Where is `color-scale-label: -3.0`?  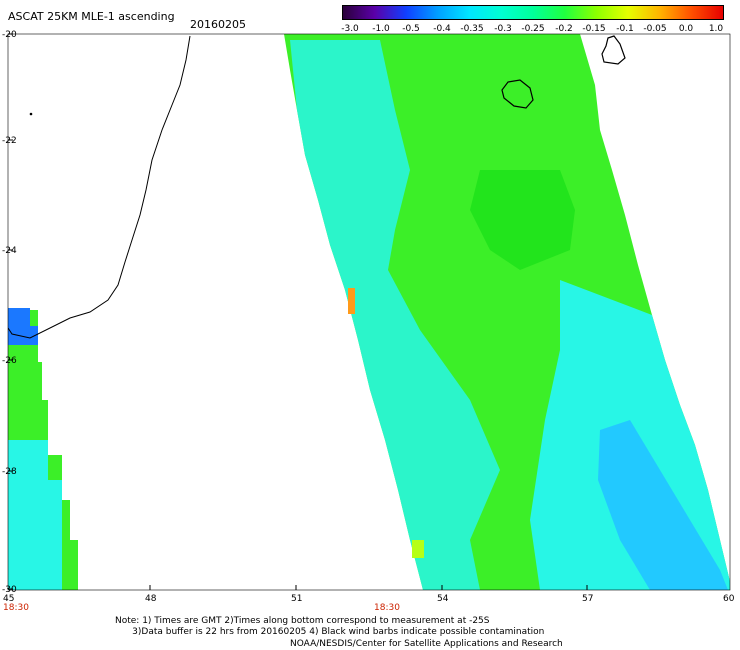 color-scale-label: -3.0 is located at coordinates (350, 29).